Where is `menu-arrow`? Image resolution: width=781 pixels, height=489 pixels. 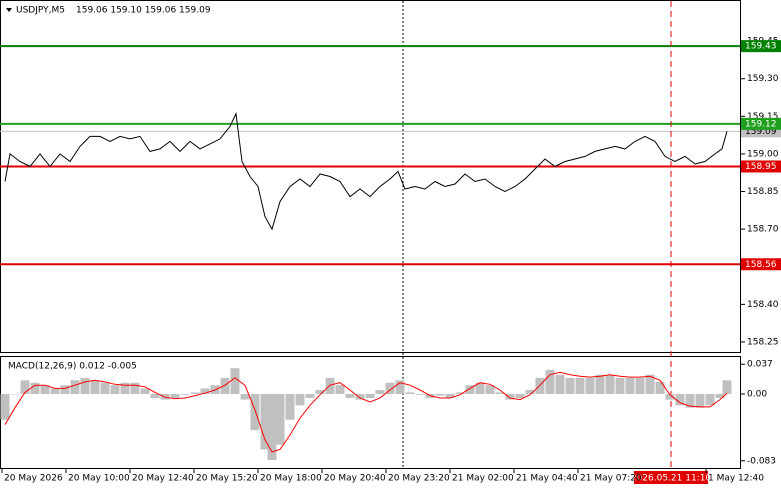 menu-arrow is located at coordinates (9, 10).